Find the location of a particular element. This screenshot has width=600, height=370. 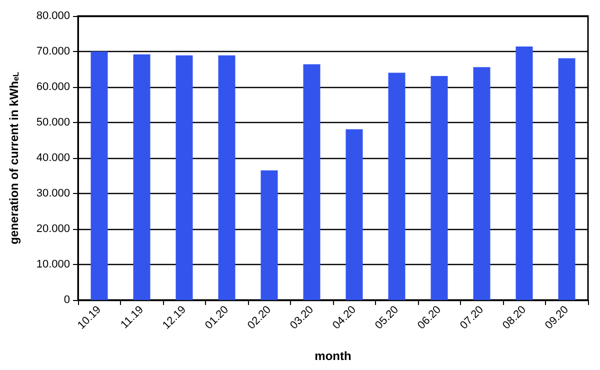

y-tick-label: 70.000 is located at coordinates (53, 52).